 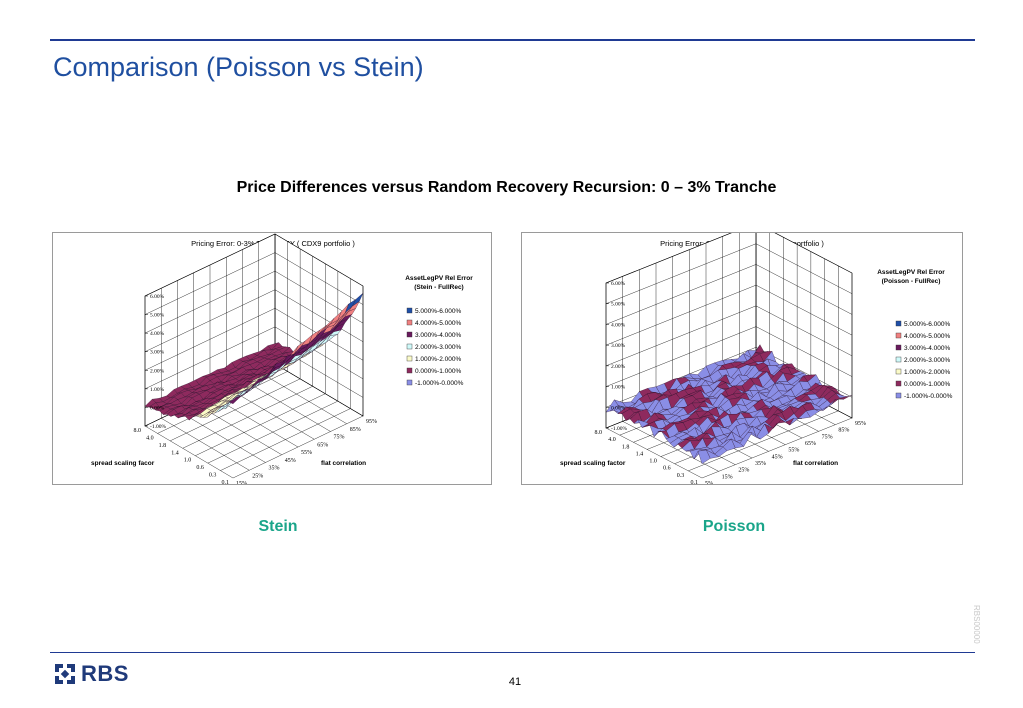 What do you see at coordinates (65, 674) in the screenshot?
I see `rbs-daisy-icon` at bounding box center [65, 674].